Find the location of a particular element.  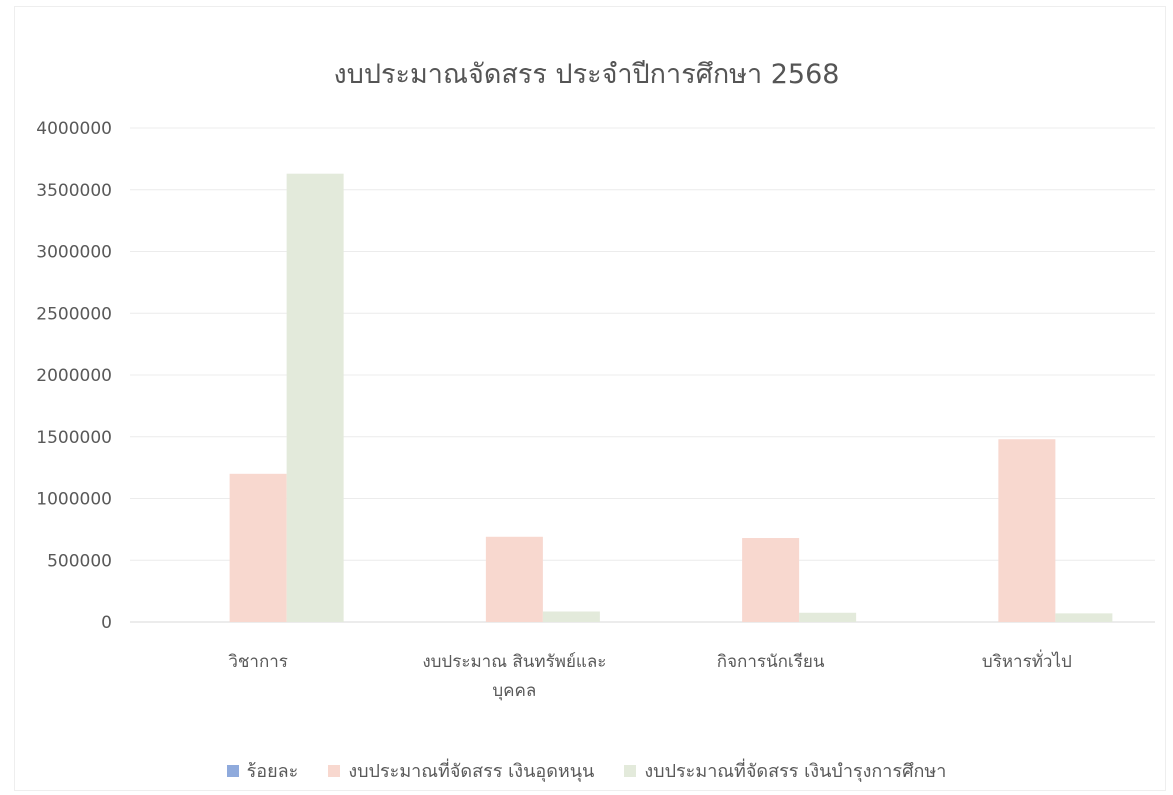

legend-item-percent: ร้อยละ is located at coordinates (262, 770).